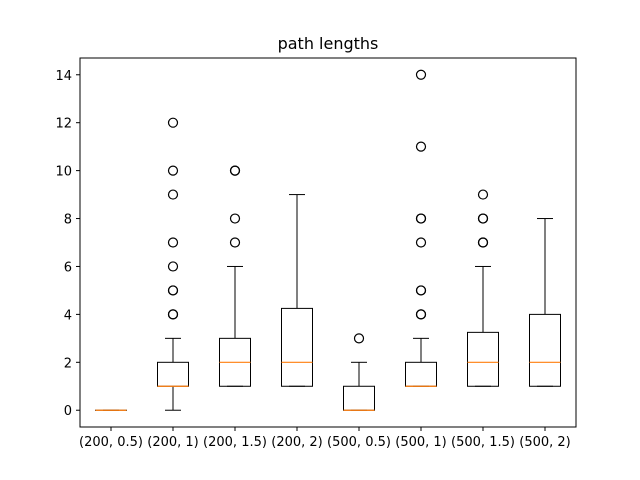 The image size is (640, 480). Describe the element at coordinates (63, 124) in the screenshot. I see `y-tick-label: 12` at that location.